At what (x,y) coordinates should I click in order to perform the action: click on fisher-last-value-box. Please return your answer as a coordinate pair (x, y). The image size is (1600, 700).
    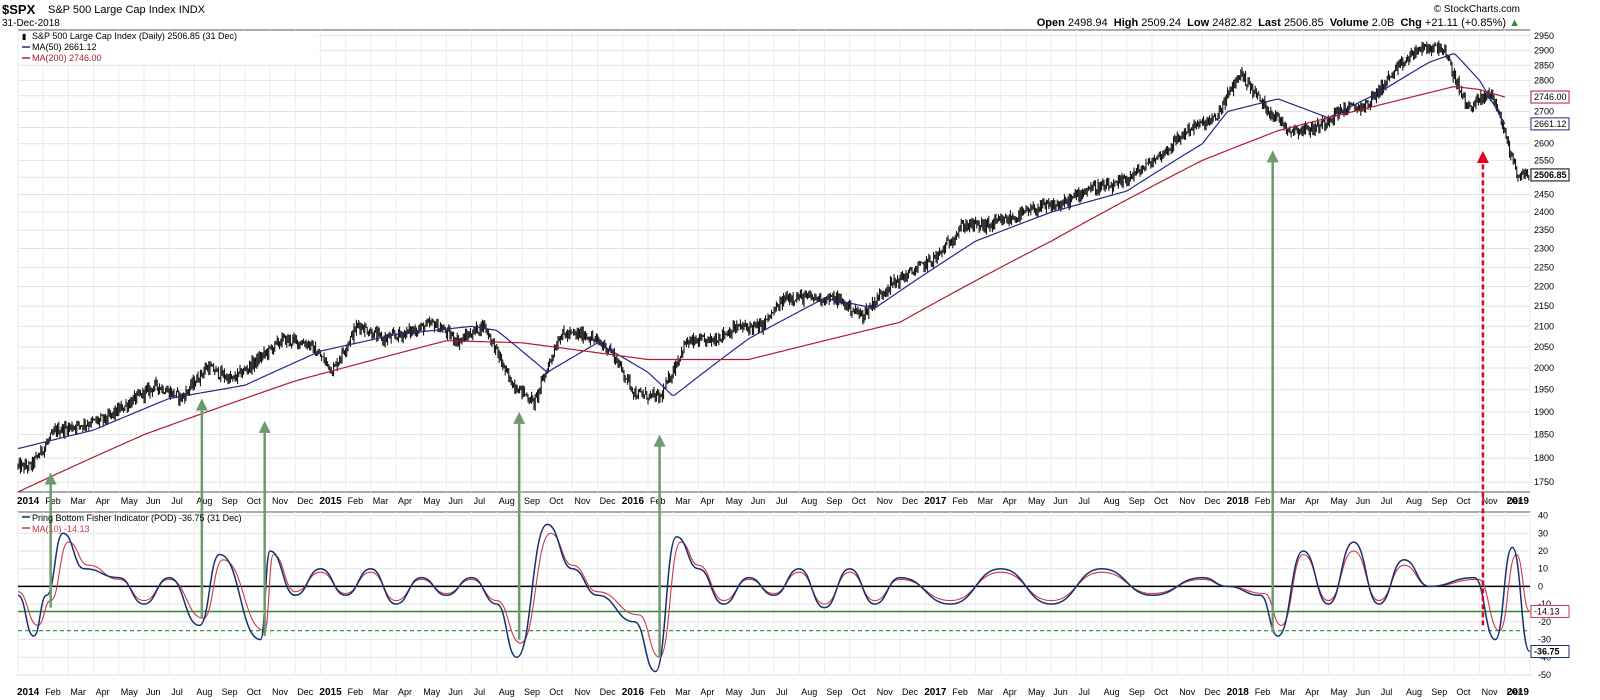
    Looking at the image, I should click on (1550, 652).